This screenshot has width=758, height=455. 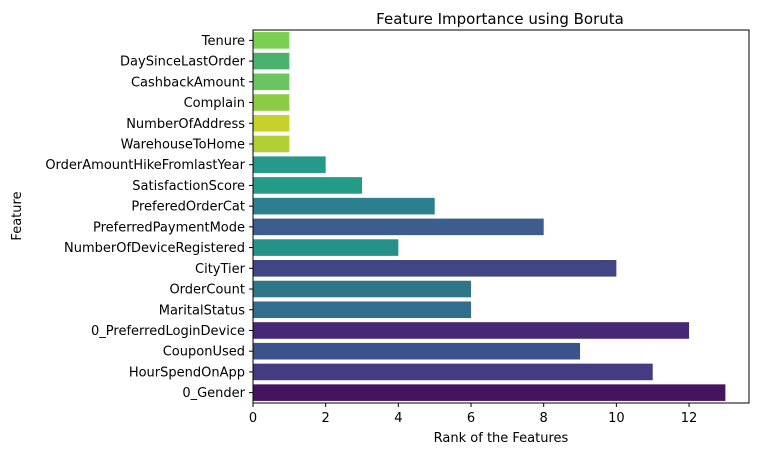 I want to click on bar-Tenure, so click(x=271, y=40).